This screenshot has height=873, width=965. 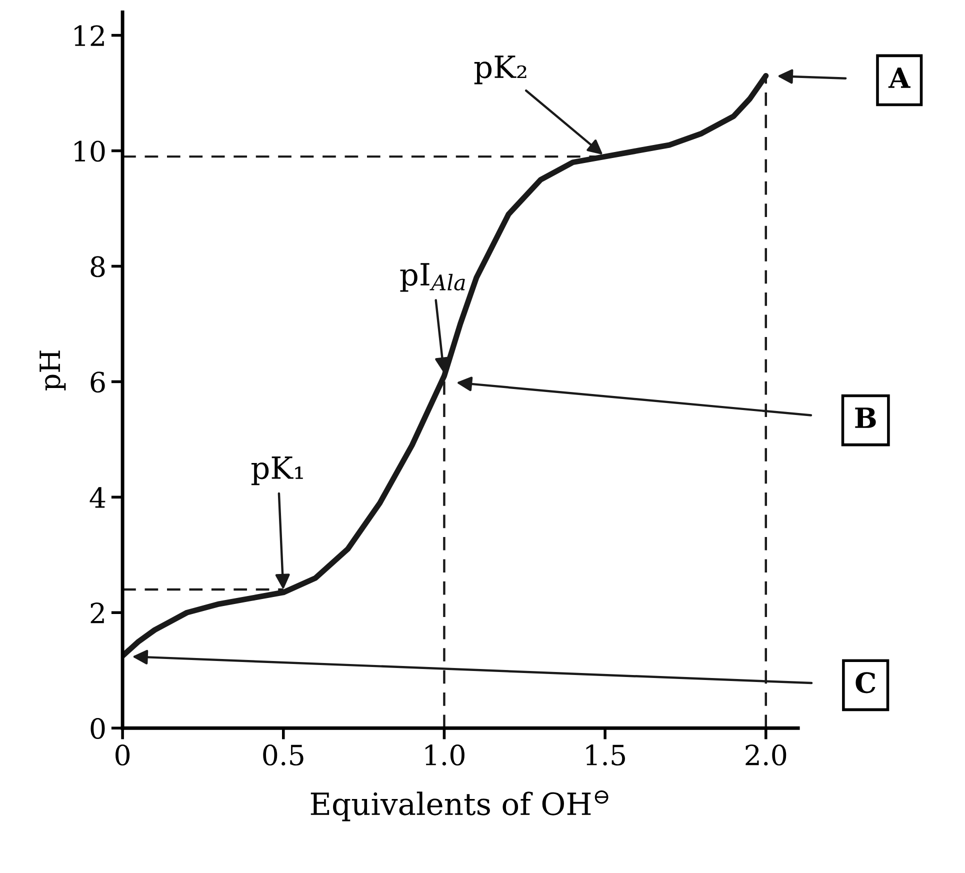 I want to click on y-tick-label: 4, so click(x=98, y=497).